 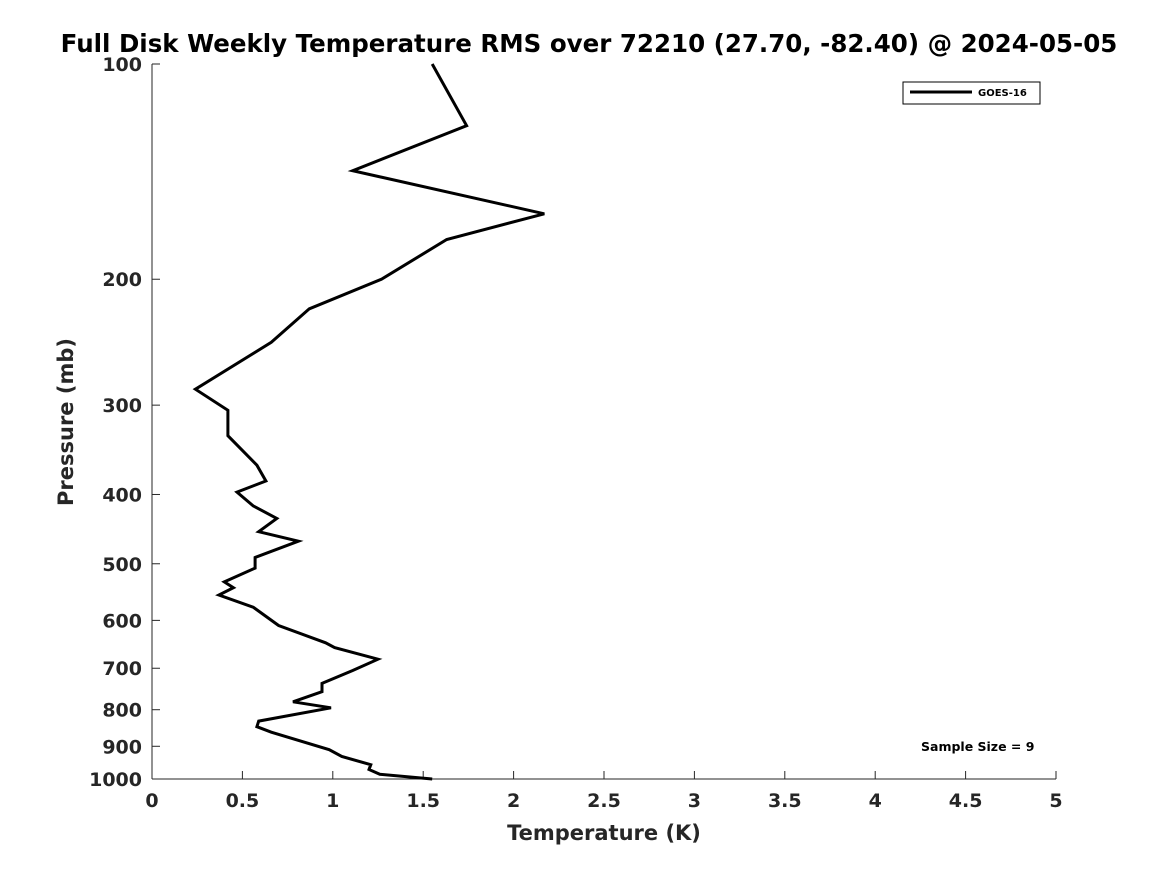 What do you see at coordinates (694, 801) in the screenshot?
I see `x-tick-label: 3` at bounding box center [694, 801].